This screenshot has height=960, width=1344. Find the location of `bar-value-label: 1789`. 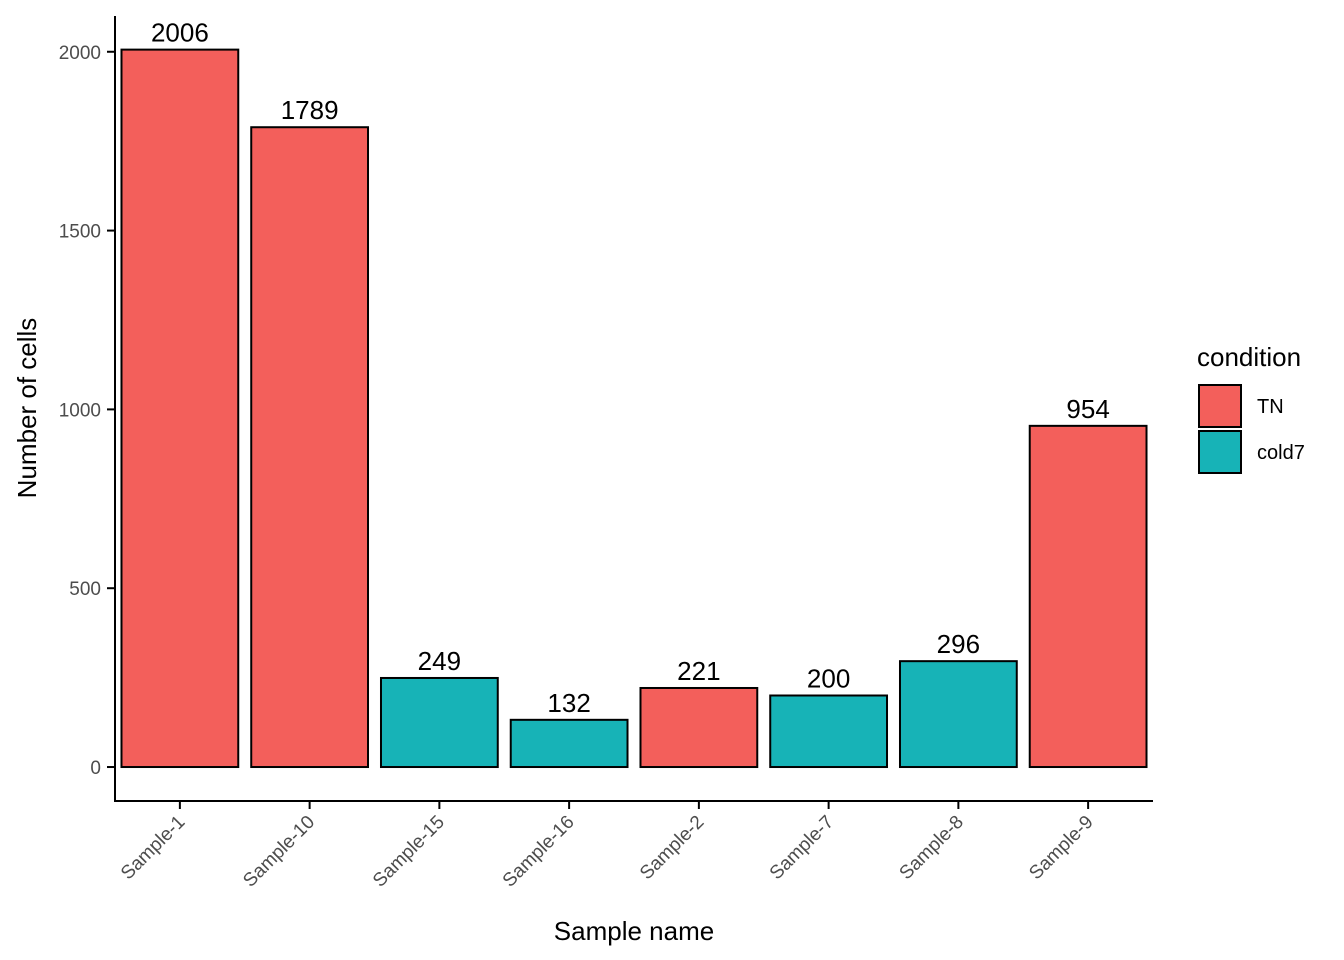

bar-value-label: 1789 is located at coordinates (310, 110).